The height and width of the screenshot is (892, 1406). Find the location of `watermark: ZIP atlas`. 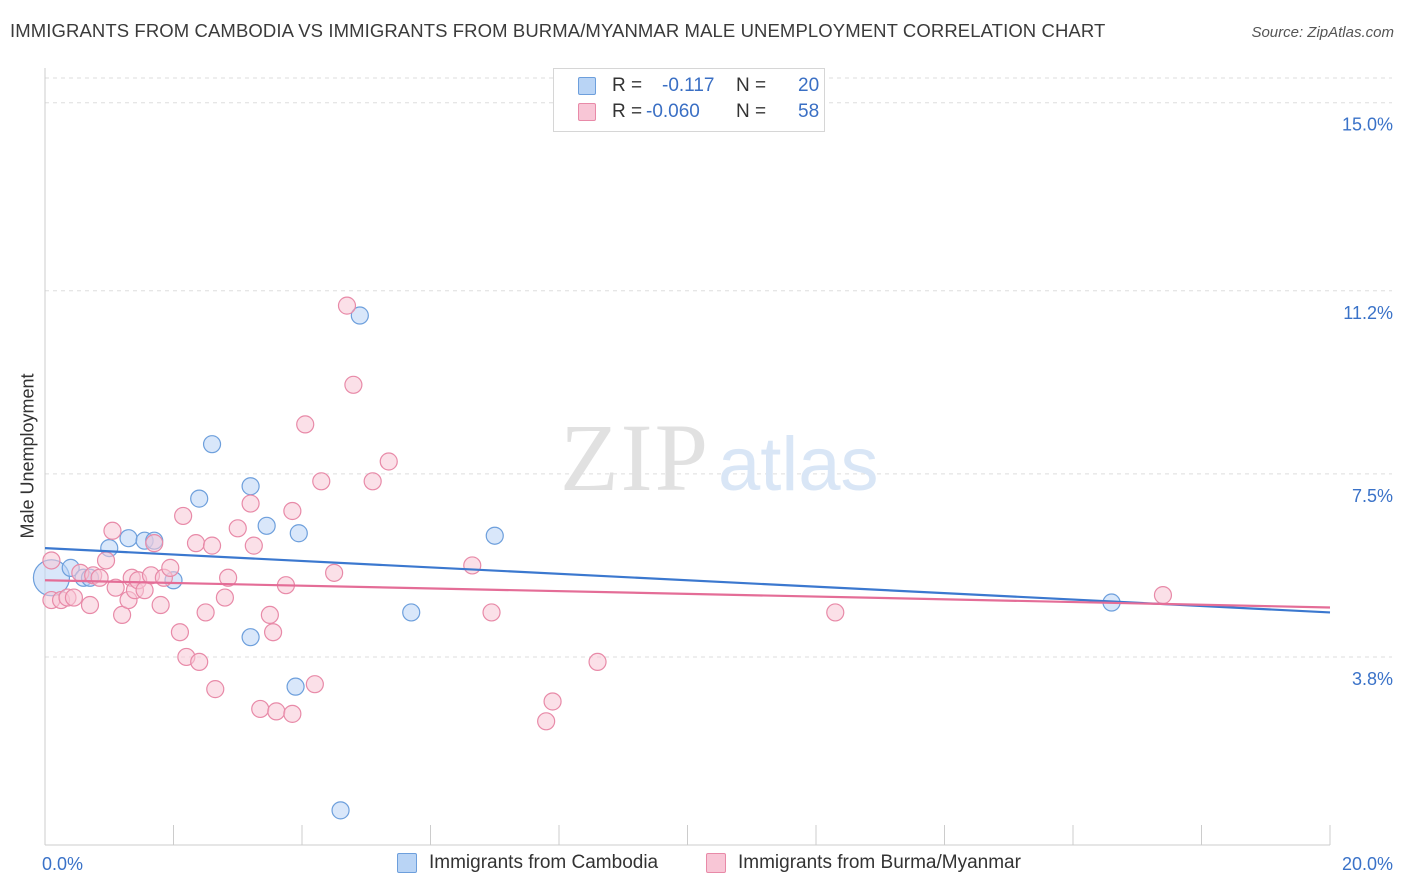

watermark: ZIP atlas is located at coordinates (719, 457).